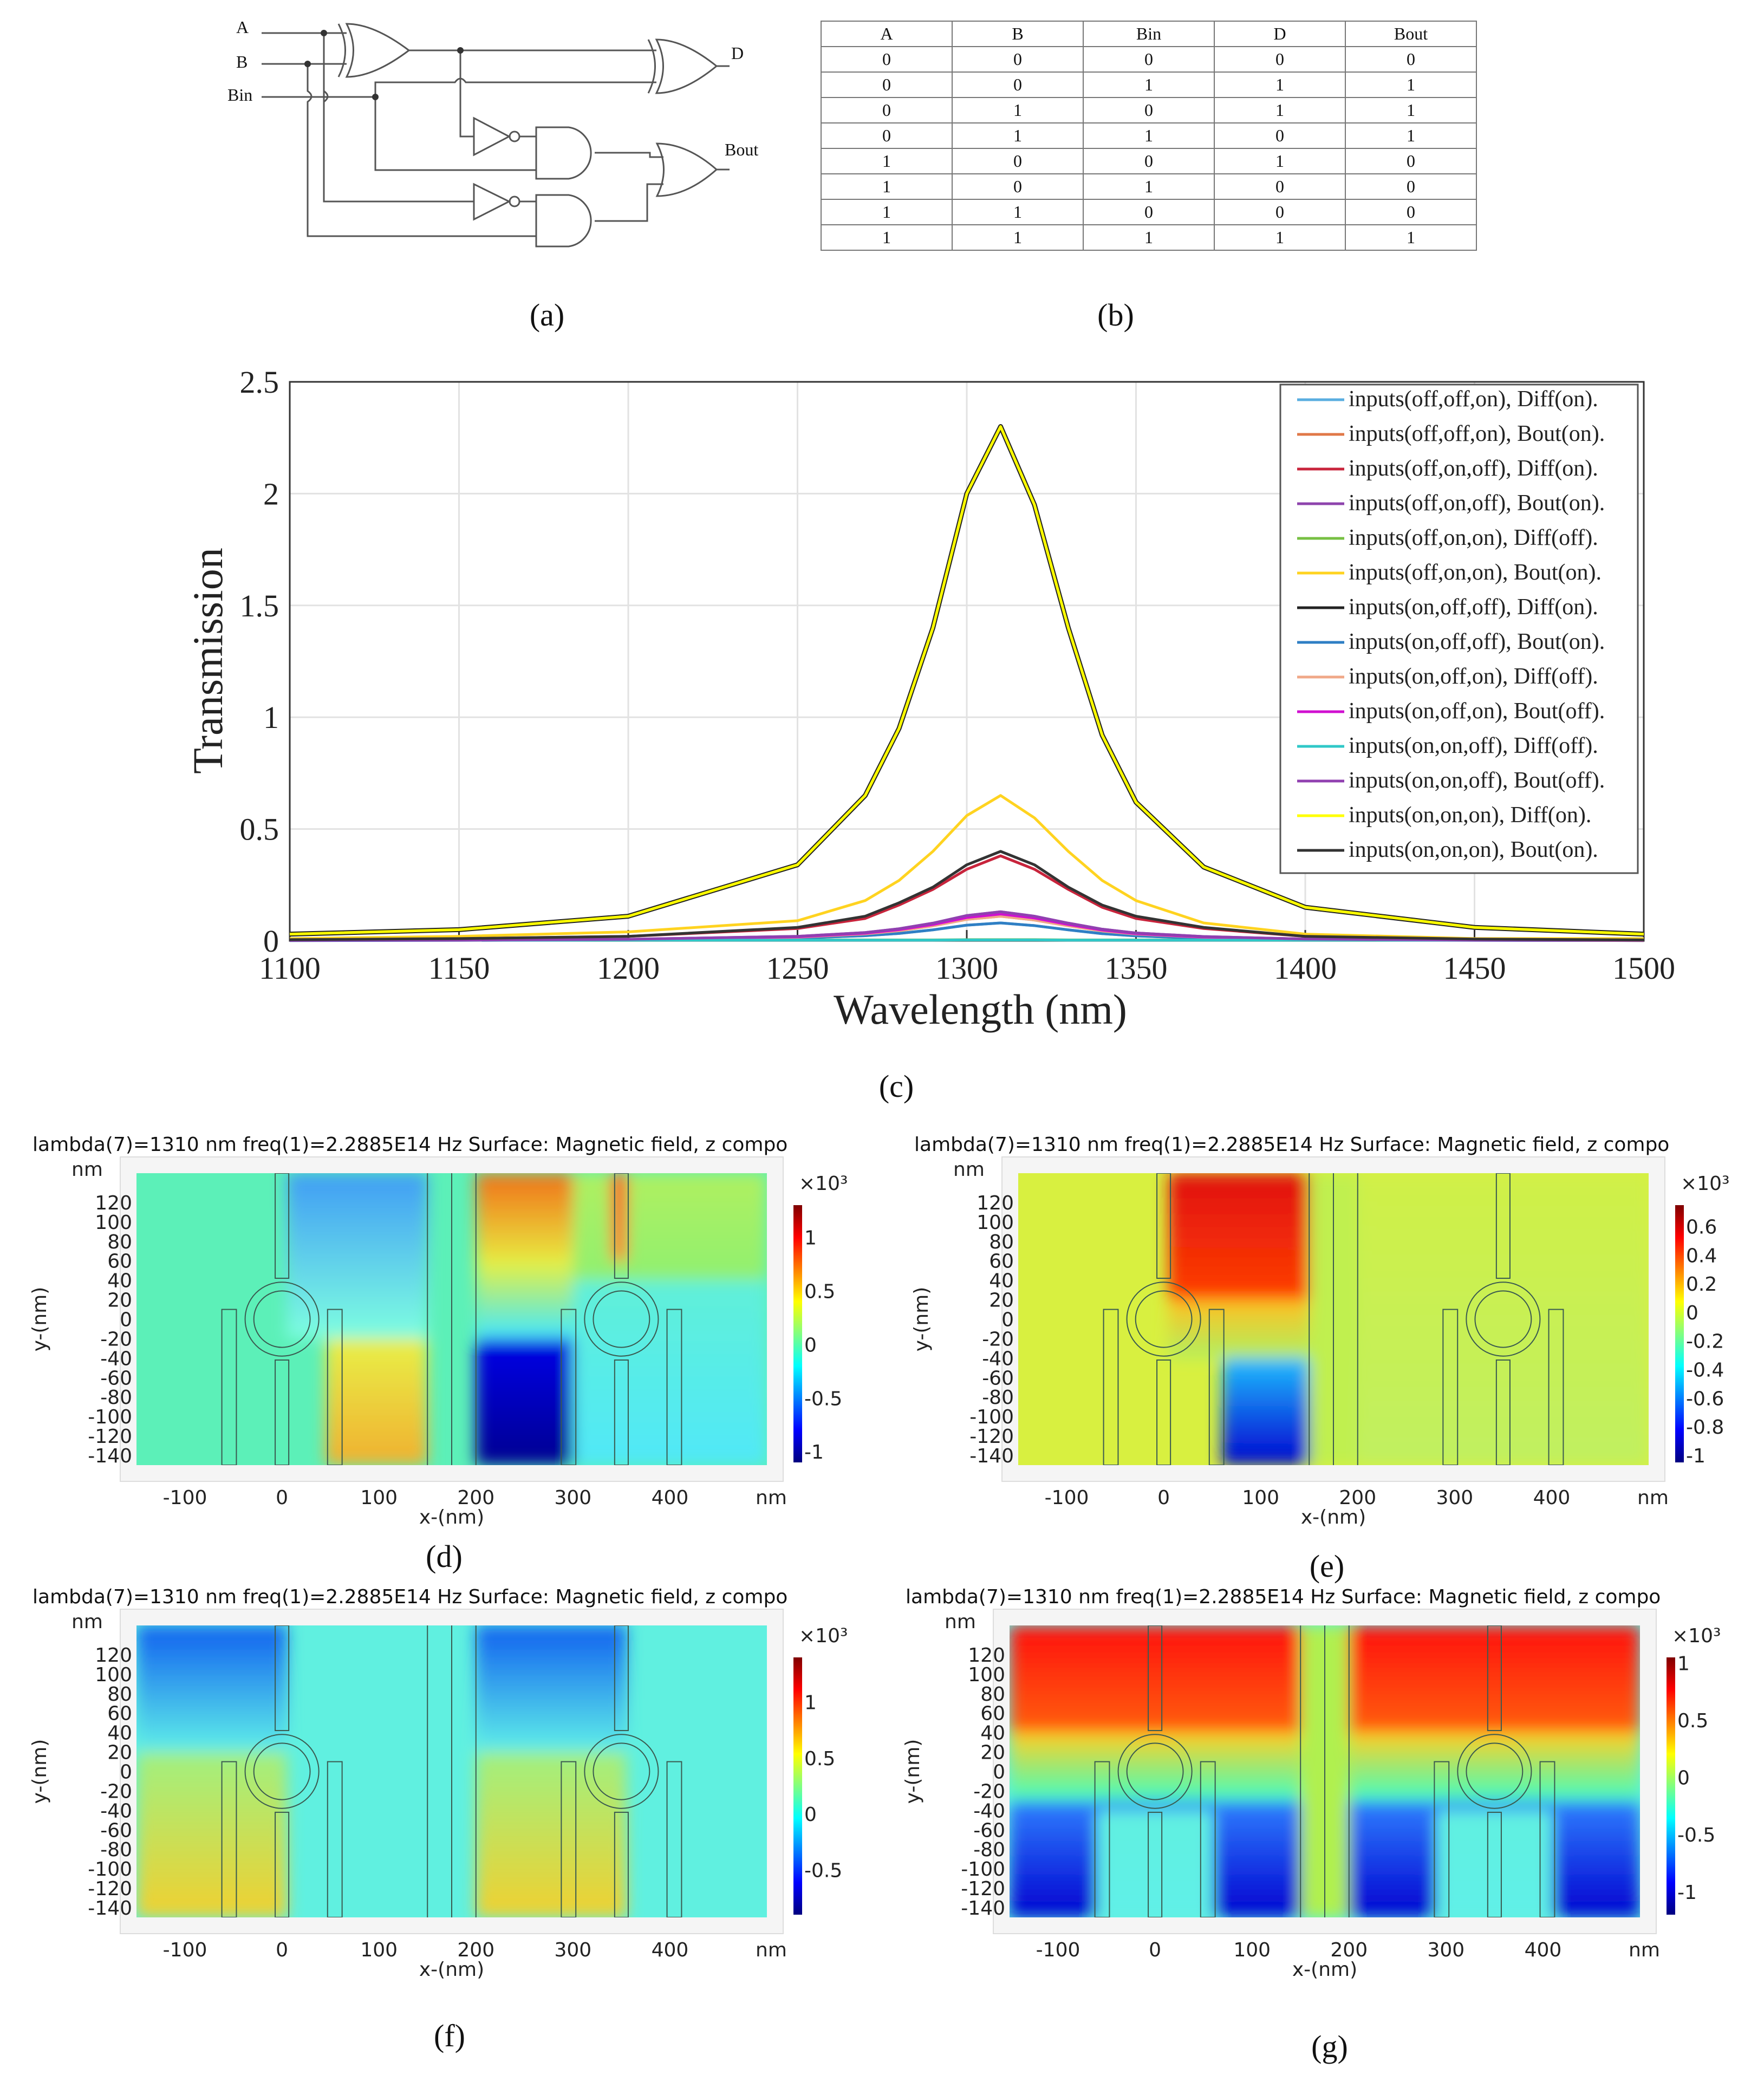  Describe the element at coordinates (1149, 34) in the screenshot. I see `truth-table-header: A B Bin D Bout` at that location.